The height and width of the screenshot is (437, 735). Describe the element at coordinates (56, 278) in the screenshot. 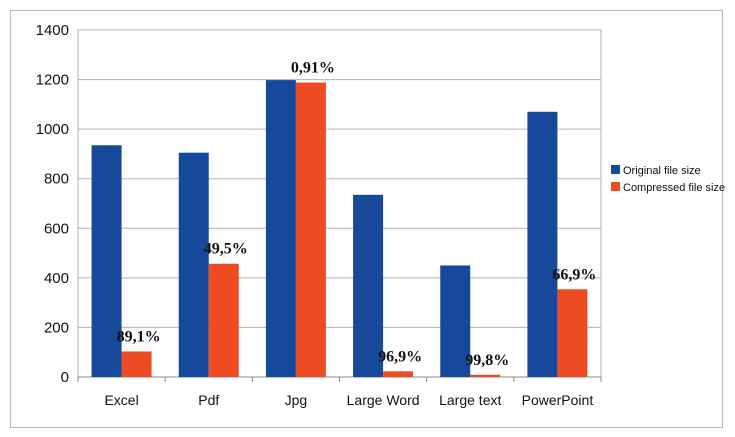

I see `y-tick-label: 400` at that location.